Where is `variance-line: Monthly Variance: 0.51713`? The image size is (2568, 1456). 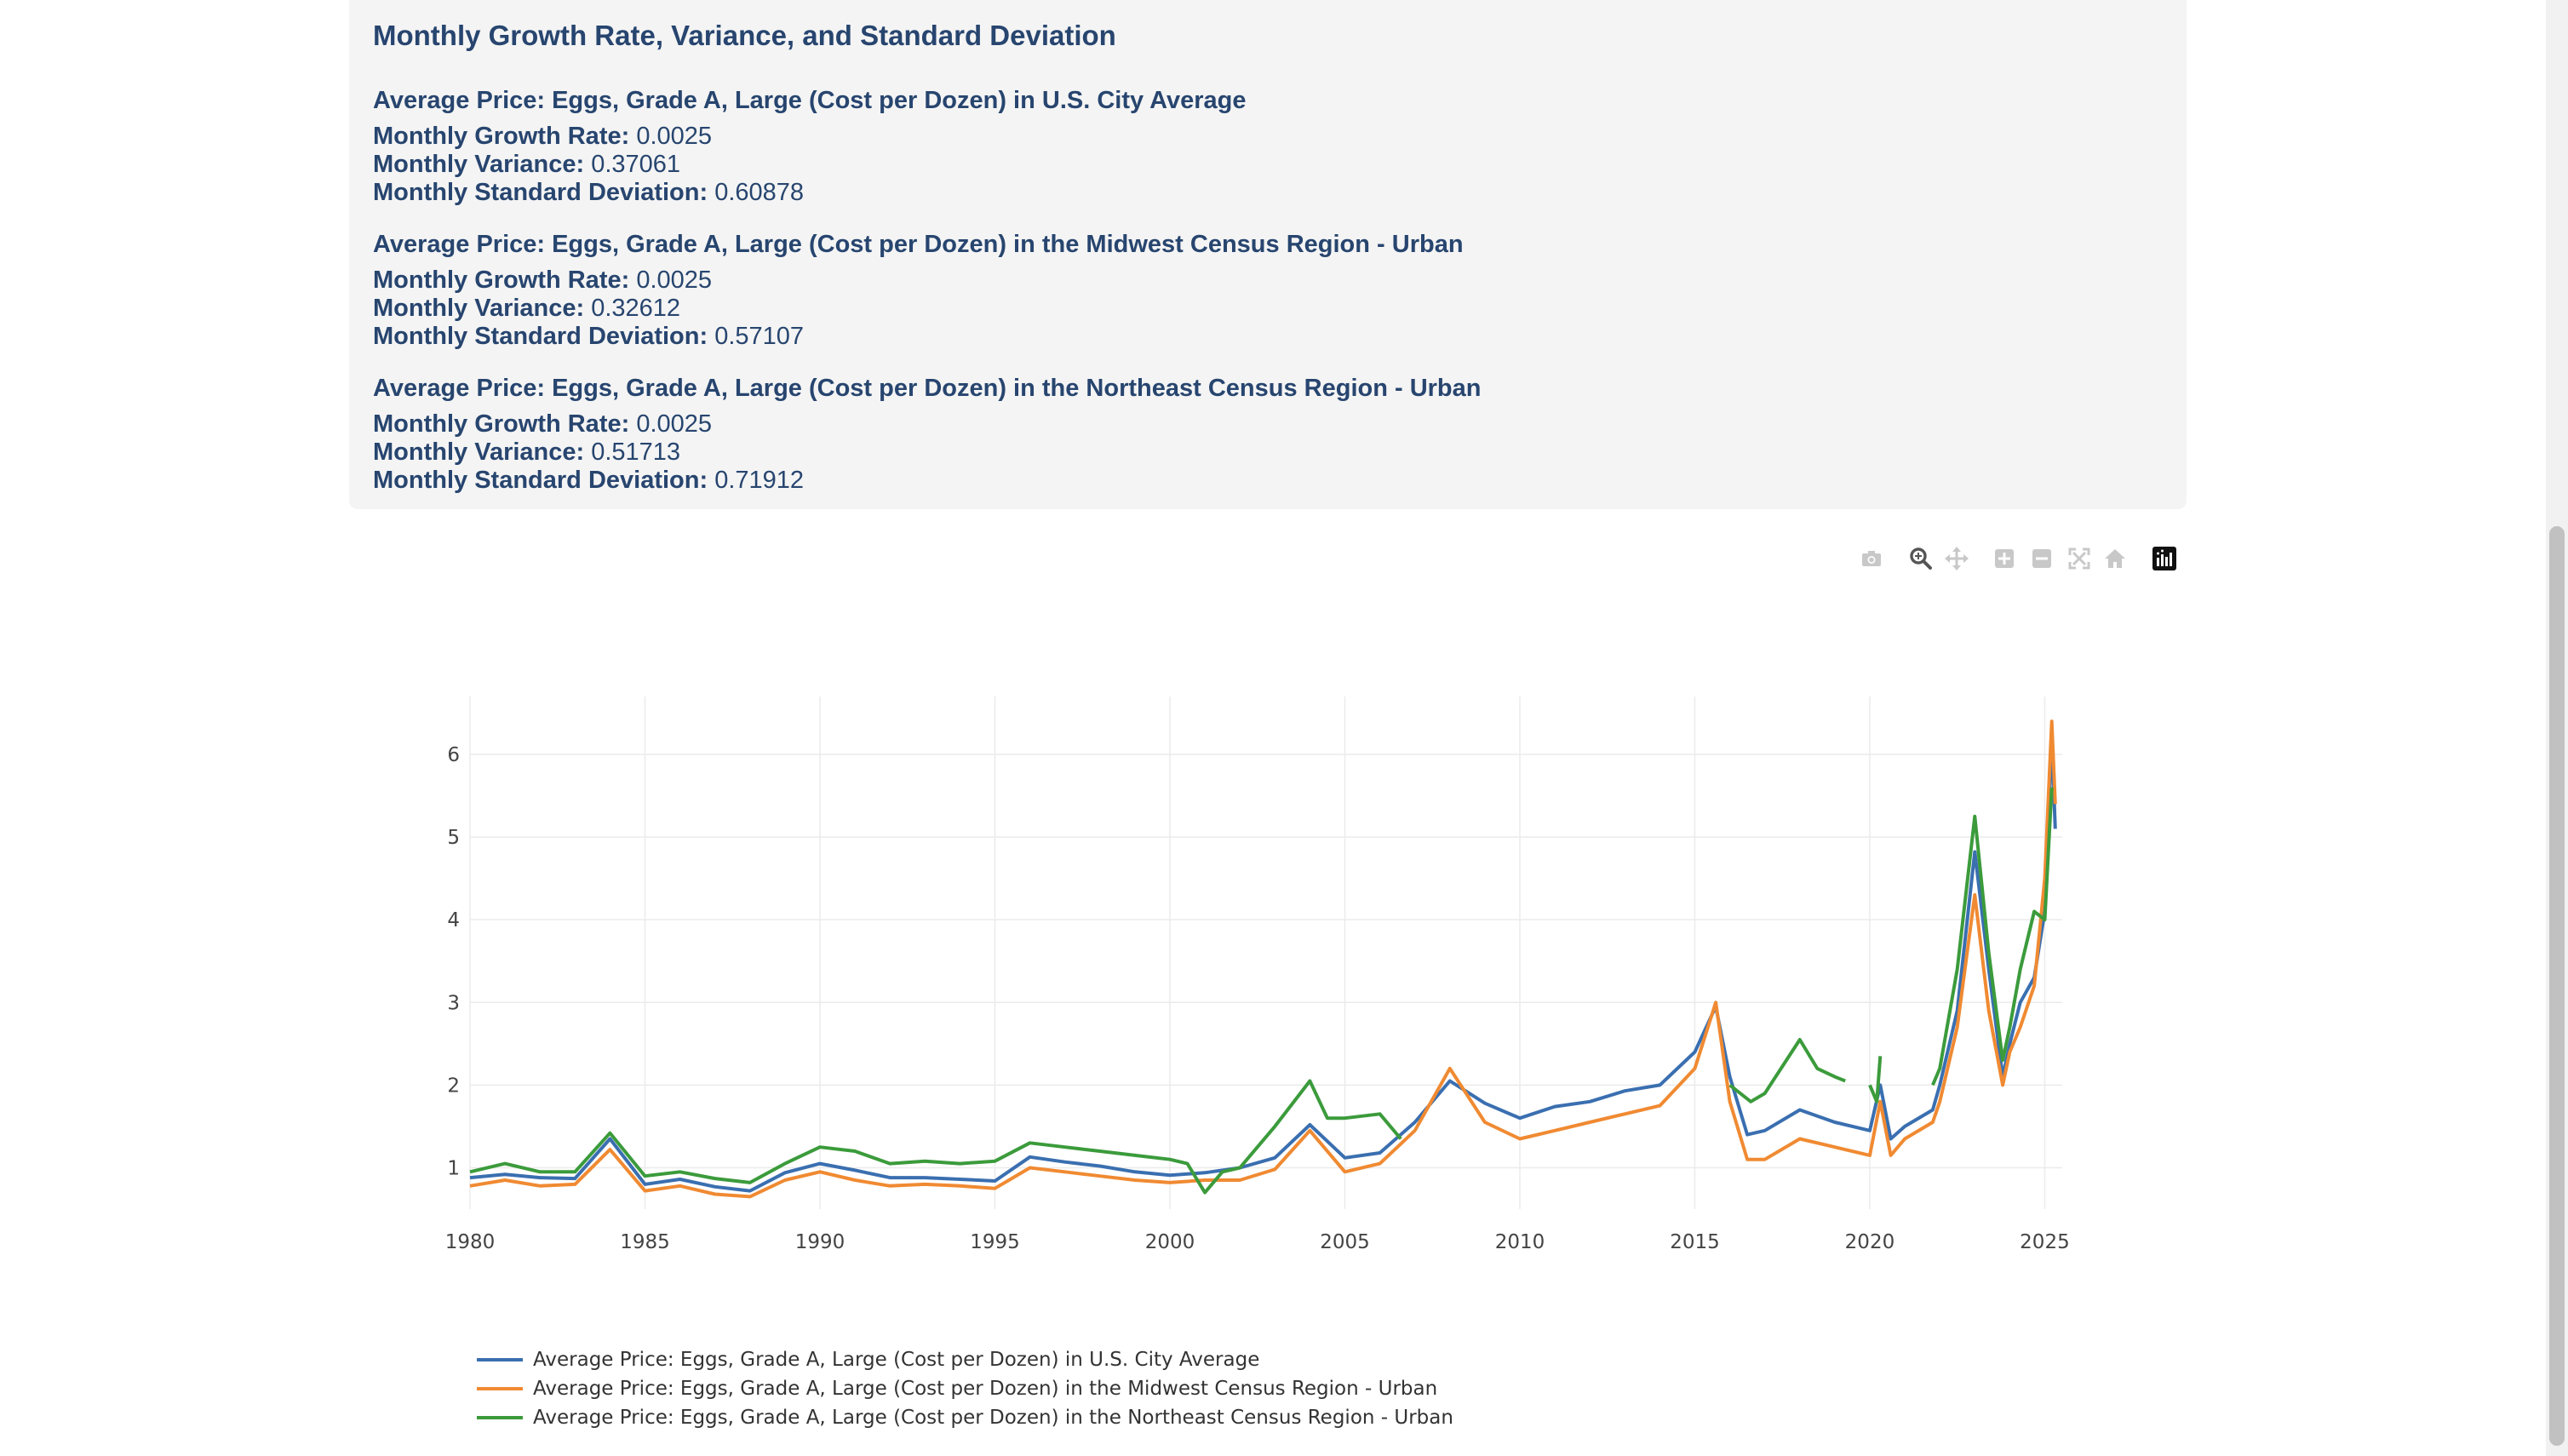
variance-line: Monthly Variance: 0.51713 is located at coordinates (1268, 453).